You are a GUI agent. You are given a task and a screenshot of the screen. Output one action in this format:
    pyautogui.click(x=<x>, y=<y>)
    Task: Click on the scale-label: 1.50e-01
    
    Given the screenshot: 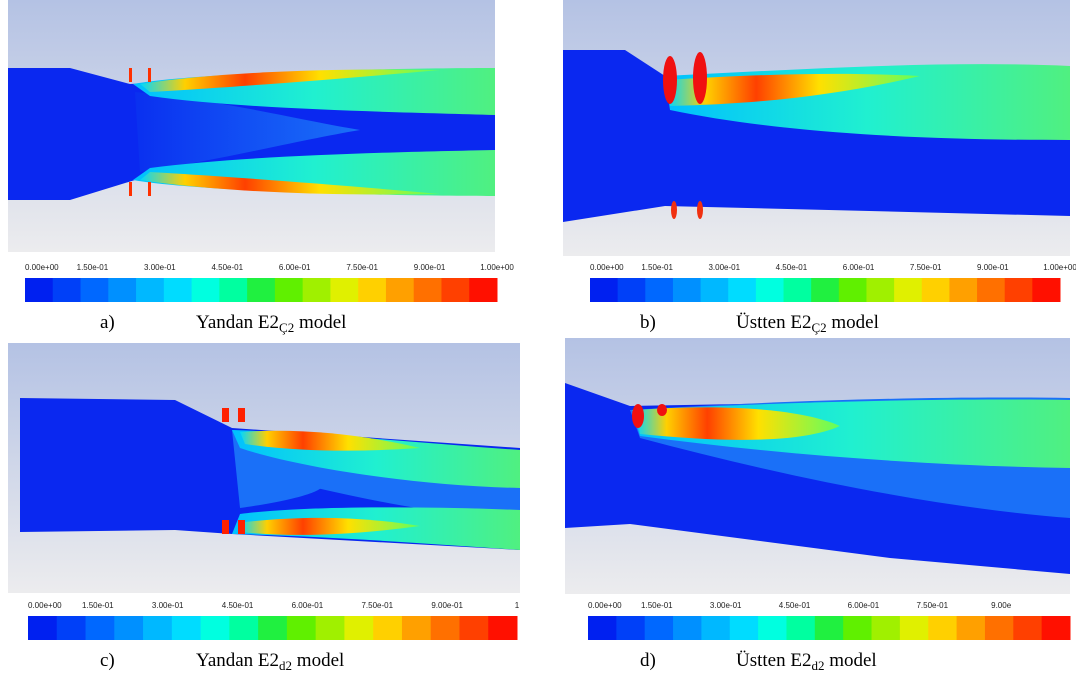 What is the action you would take?
    pyautogui.click(x=657, y=605)
    